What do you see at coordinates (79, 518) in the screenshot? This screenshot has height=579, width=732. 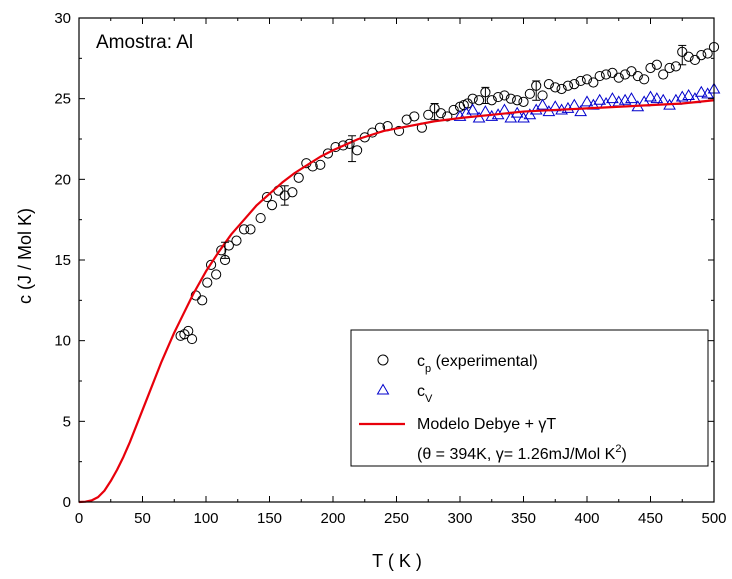 I see `x-tick-label: 0` at bounding box center [79, 518].